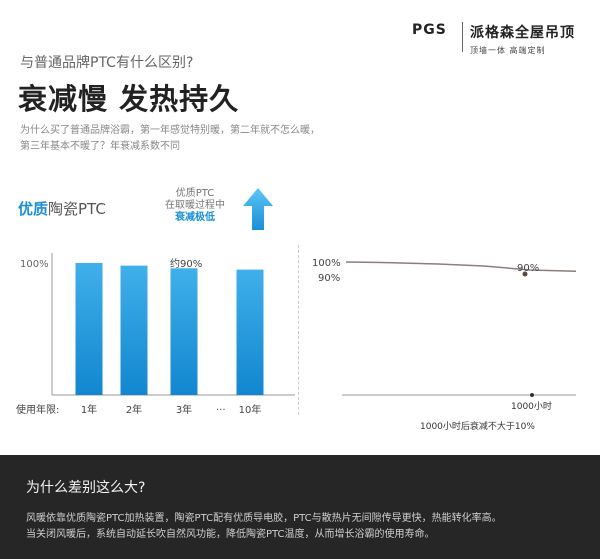 The width and height of the screenshot is (600, 559). Describe the element at coordinates (86, 488) in the screenshot. I see `footer-title: 为什么差别这么大?` at that location.